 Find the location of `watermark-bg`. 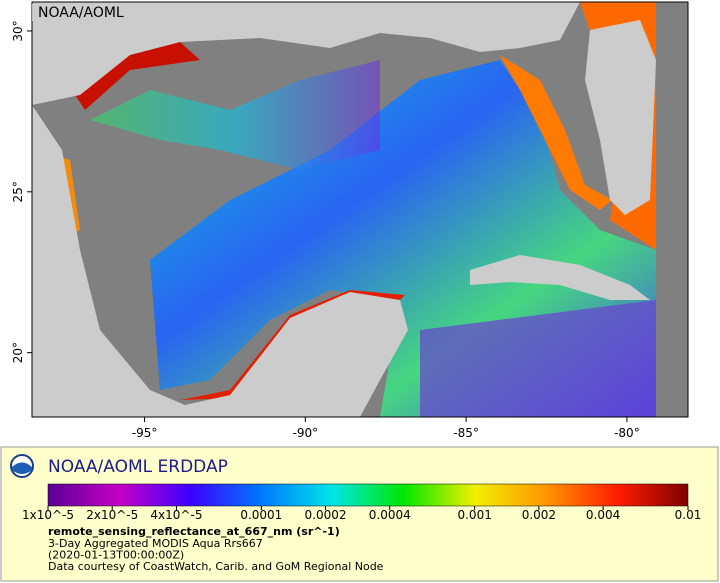

watermark-bg is located at coordinates (70, 12).